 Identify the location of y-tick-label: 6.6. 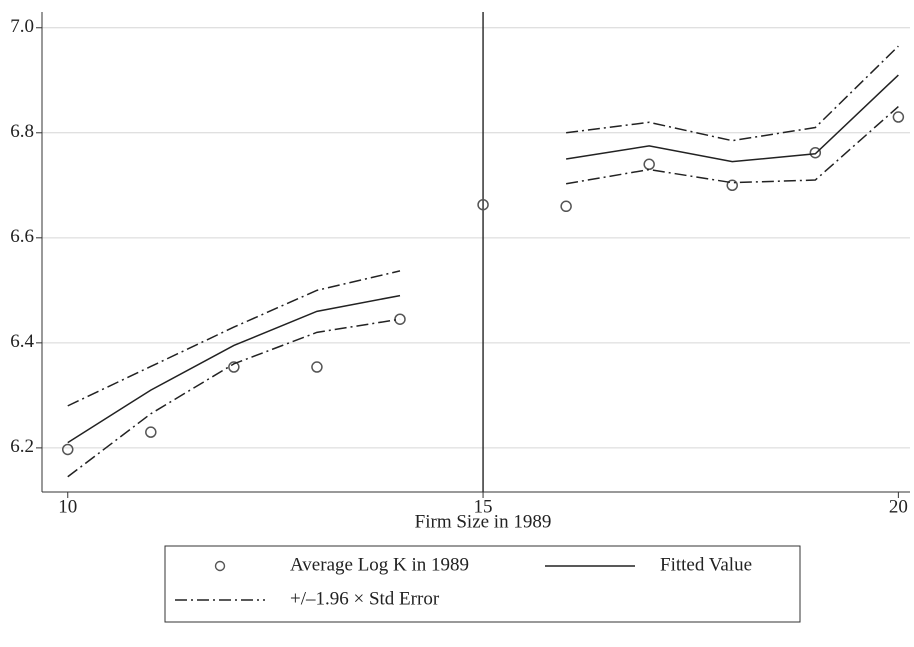
(22, 236).